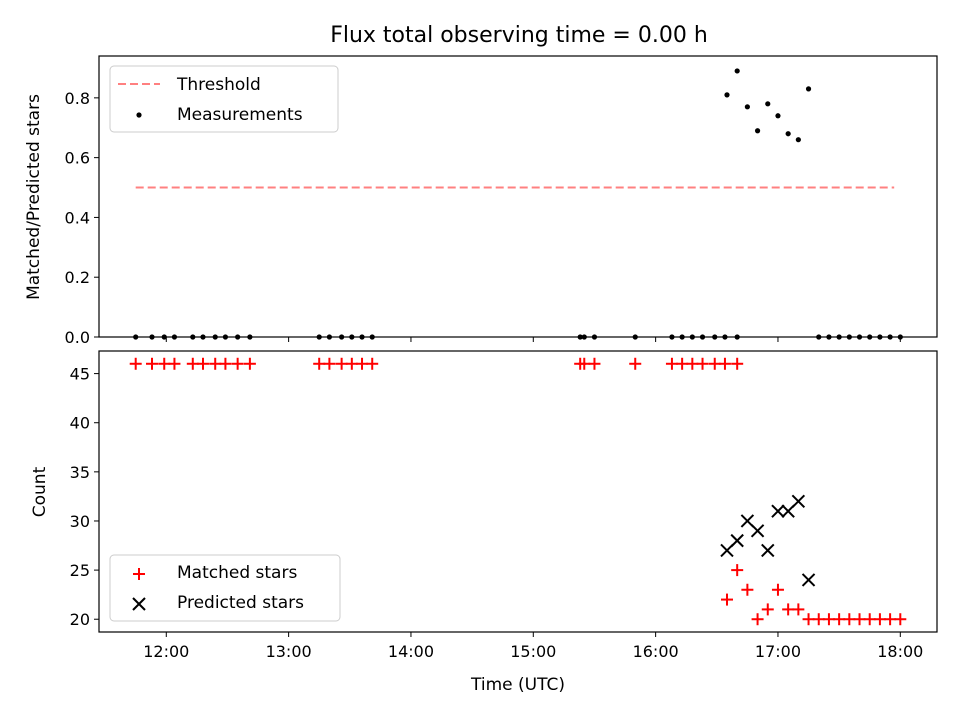 This screenshot has height=720, width=960. Describe the element at coordinates (218, 85) in the screenshot. I see `threshold-legend-label: Threshold` at that location.